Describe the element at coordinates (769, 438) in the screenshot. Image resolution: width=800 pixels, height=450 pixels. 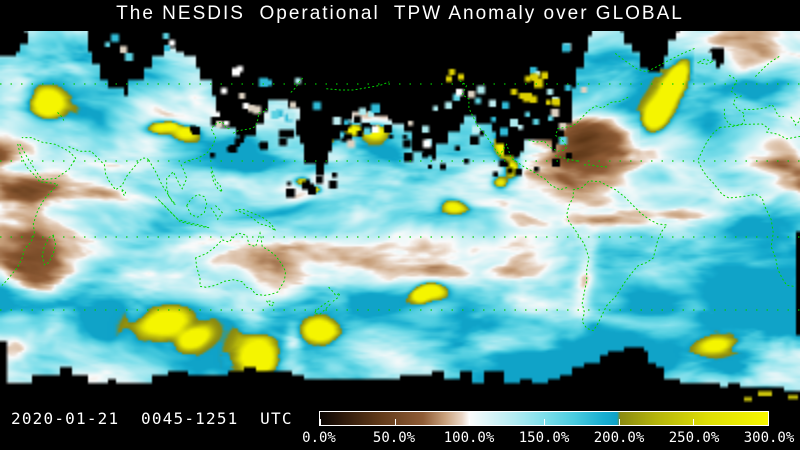
I see `colorbar-label-6: 300.0%` at that location.